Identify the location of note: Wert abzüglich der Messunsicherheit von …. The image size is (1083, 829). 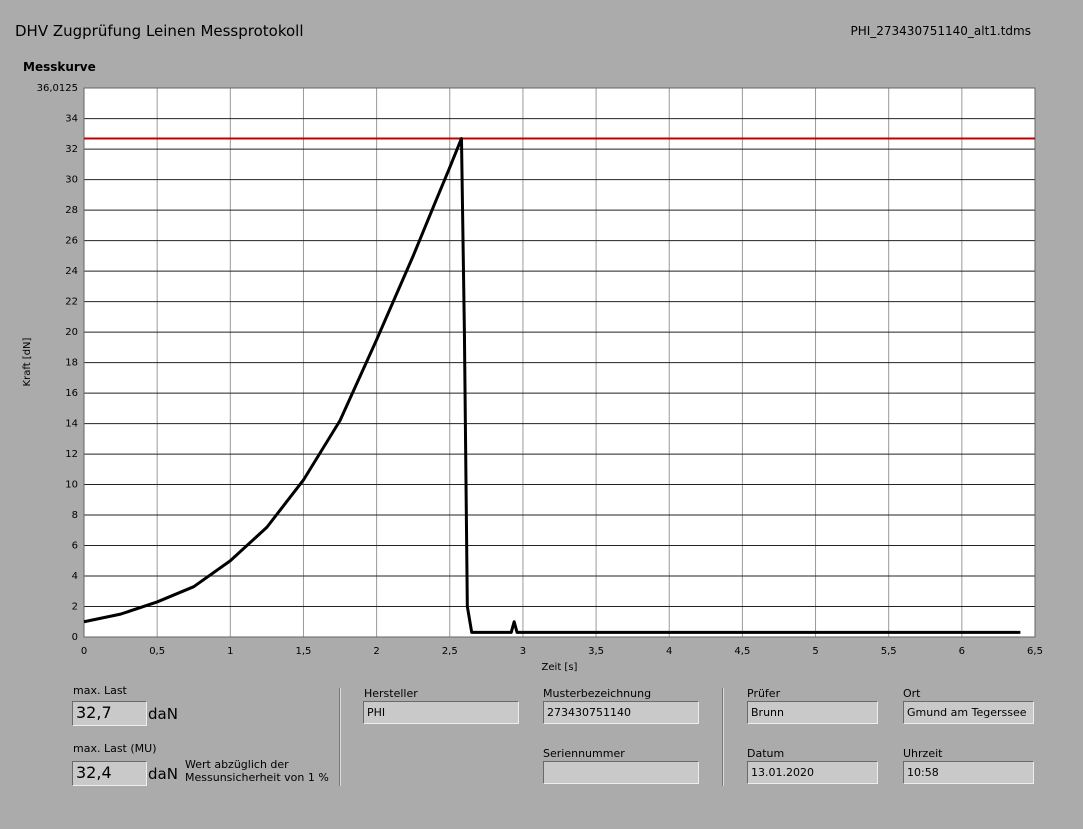
(257, 771).